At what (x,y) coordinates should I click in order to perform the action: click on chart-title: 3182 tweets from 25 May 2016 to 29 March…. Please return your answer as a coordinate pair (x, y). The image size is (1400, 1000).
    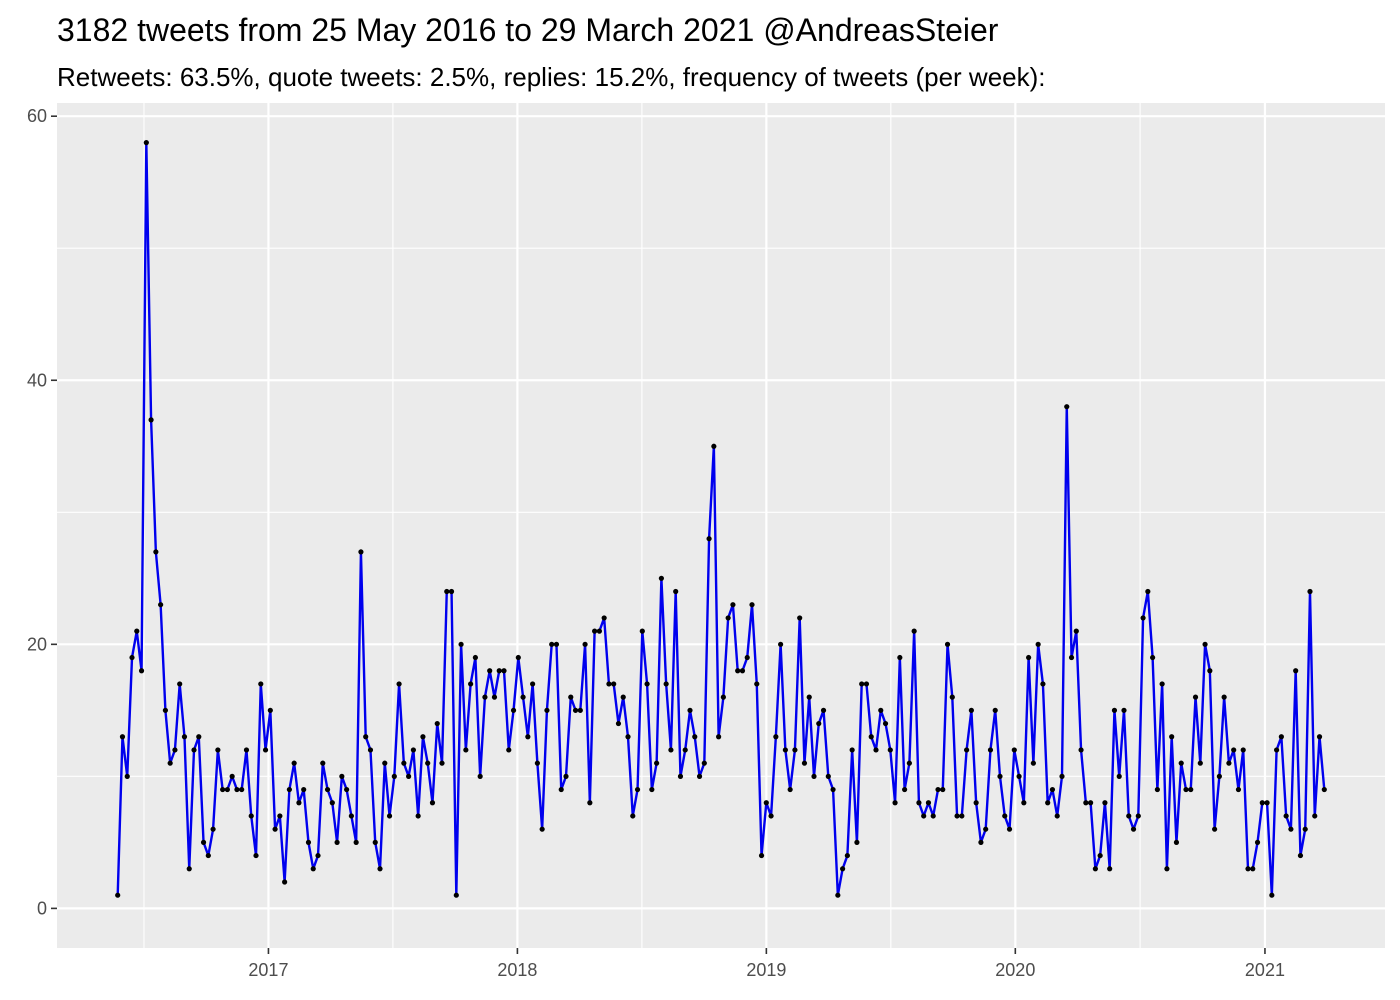
    Looking at the image, I should click on (528, 30).